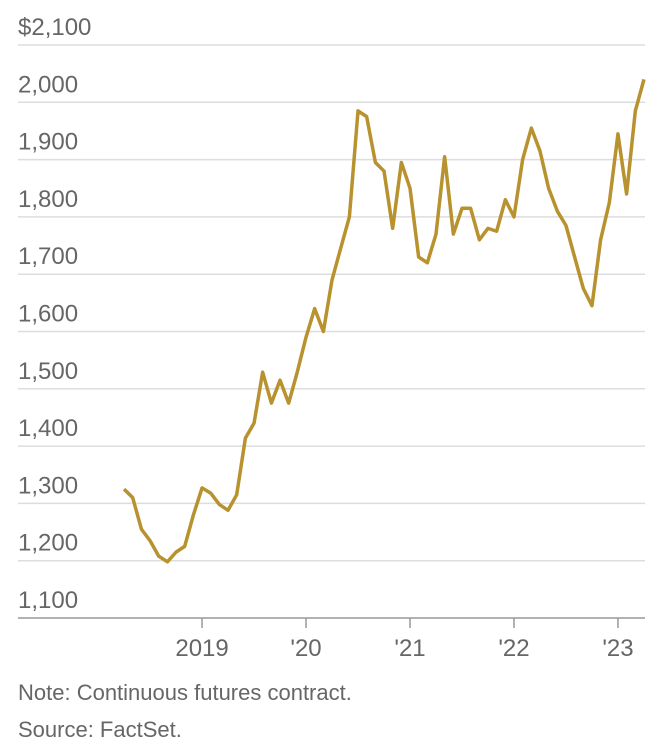 Image resolution: width=664 pixels, height=750 pixels. I want to click on source: Source: FactSet., so click(100, 729).